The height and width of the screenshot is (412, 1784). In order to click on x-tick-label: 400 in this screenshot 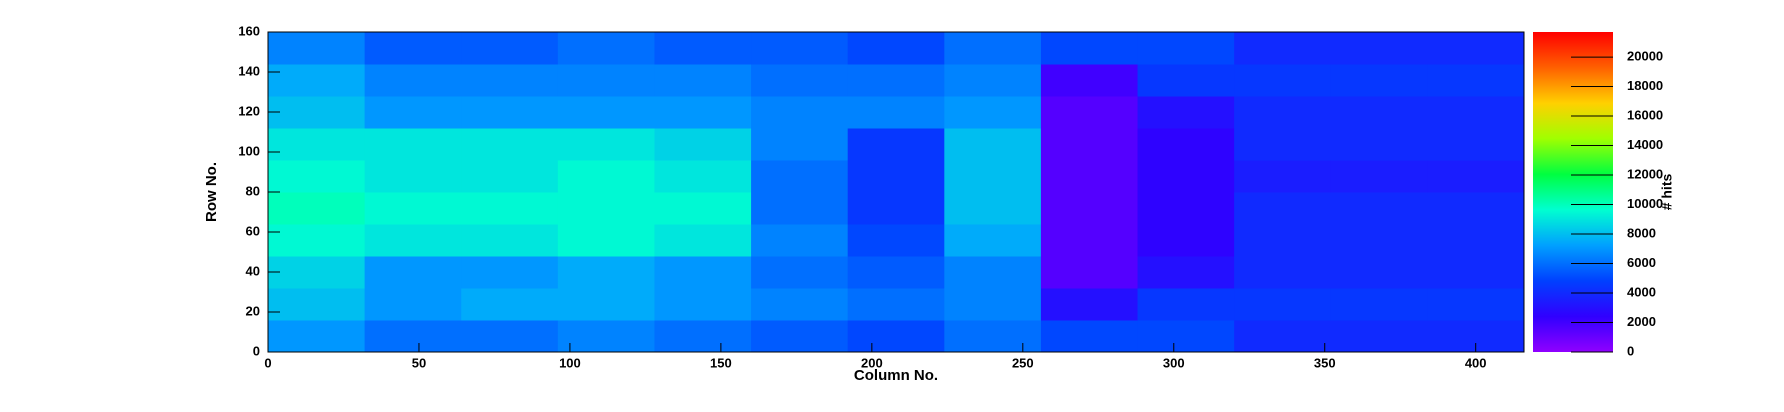, I will do `click(1476, 362)`.